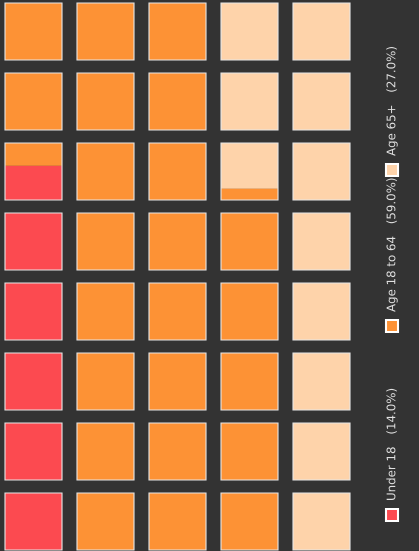  What do you see at coordinates (391, 201) in the screenshot?
I see `data-label: (59.0%)` at bounding box center [391, 201].